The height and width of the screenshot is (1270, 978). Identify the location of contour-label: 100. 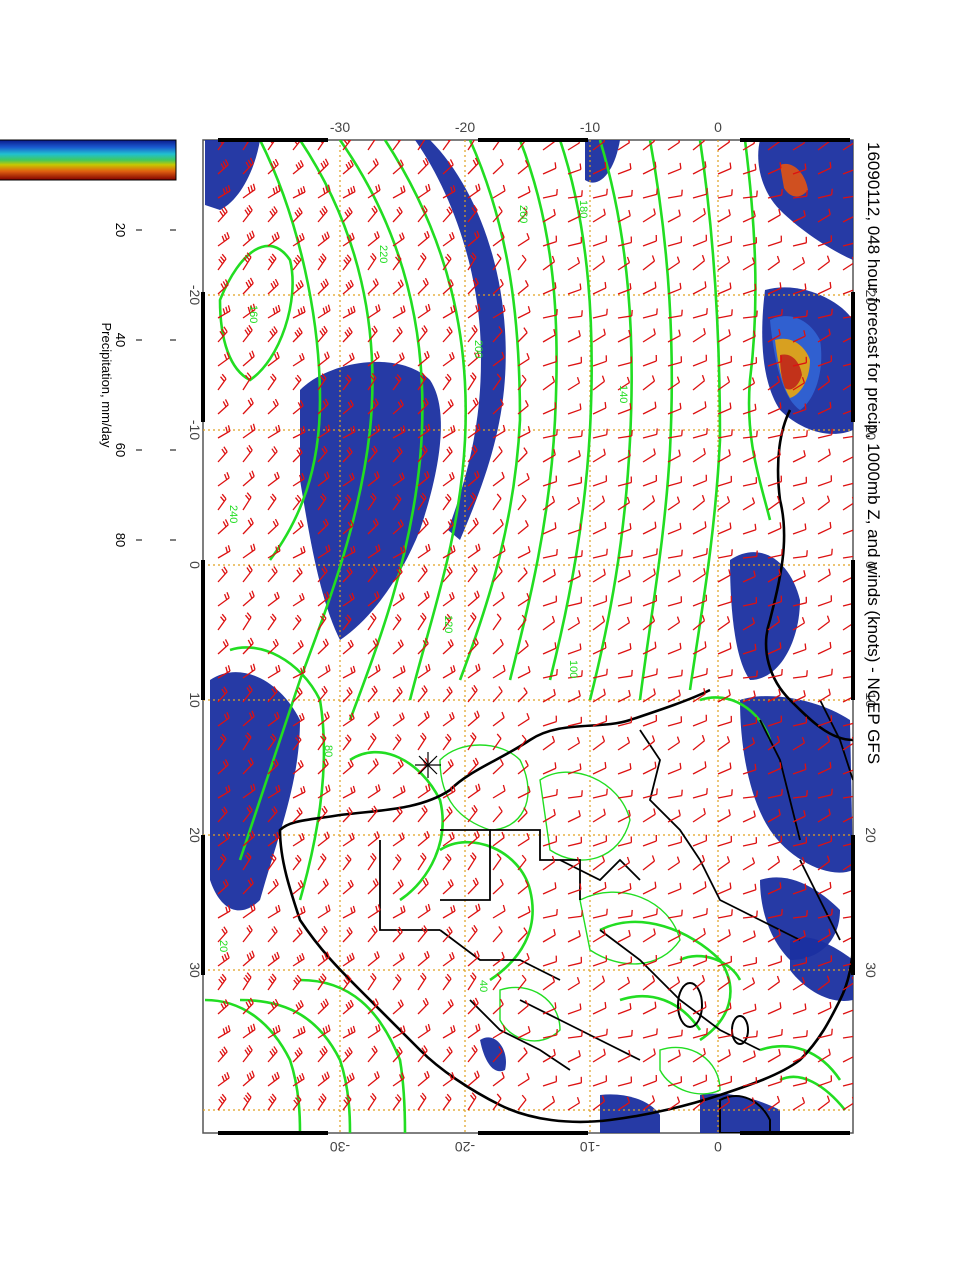
(573, 669).